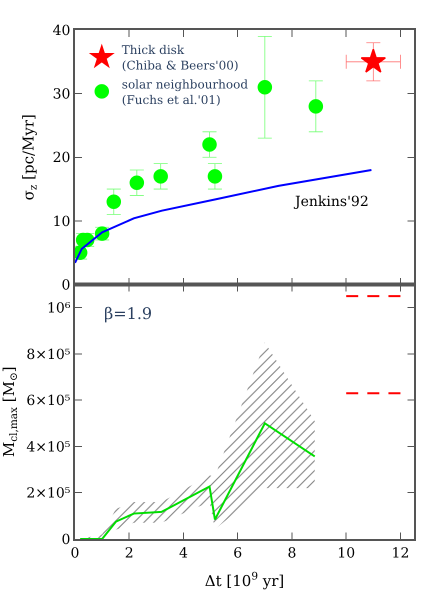 The height and width of the screenshot is (599, 436). What do you see at coordinates (48, 494) in the screenshot?
I see `y-tick-label: 2×10⁵` at bounding box center [48, 494].